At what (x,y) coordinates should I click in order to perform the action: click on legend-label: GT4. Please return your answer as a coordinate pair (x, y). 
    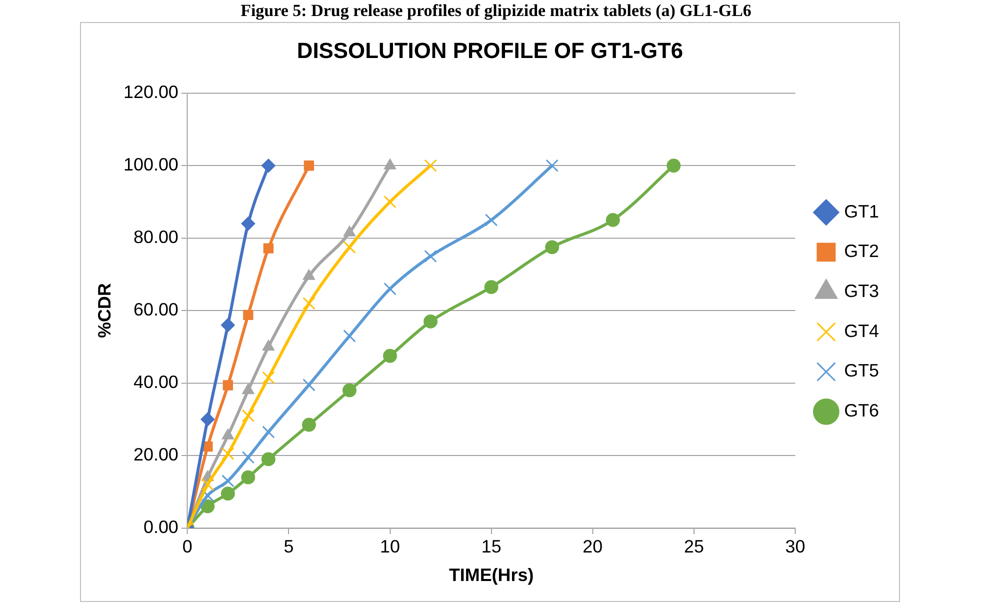
    Looking at the image, I should click on (862, 330).